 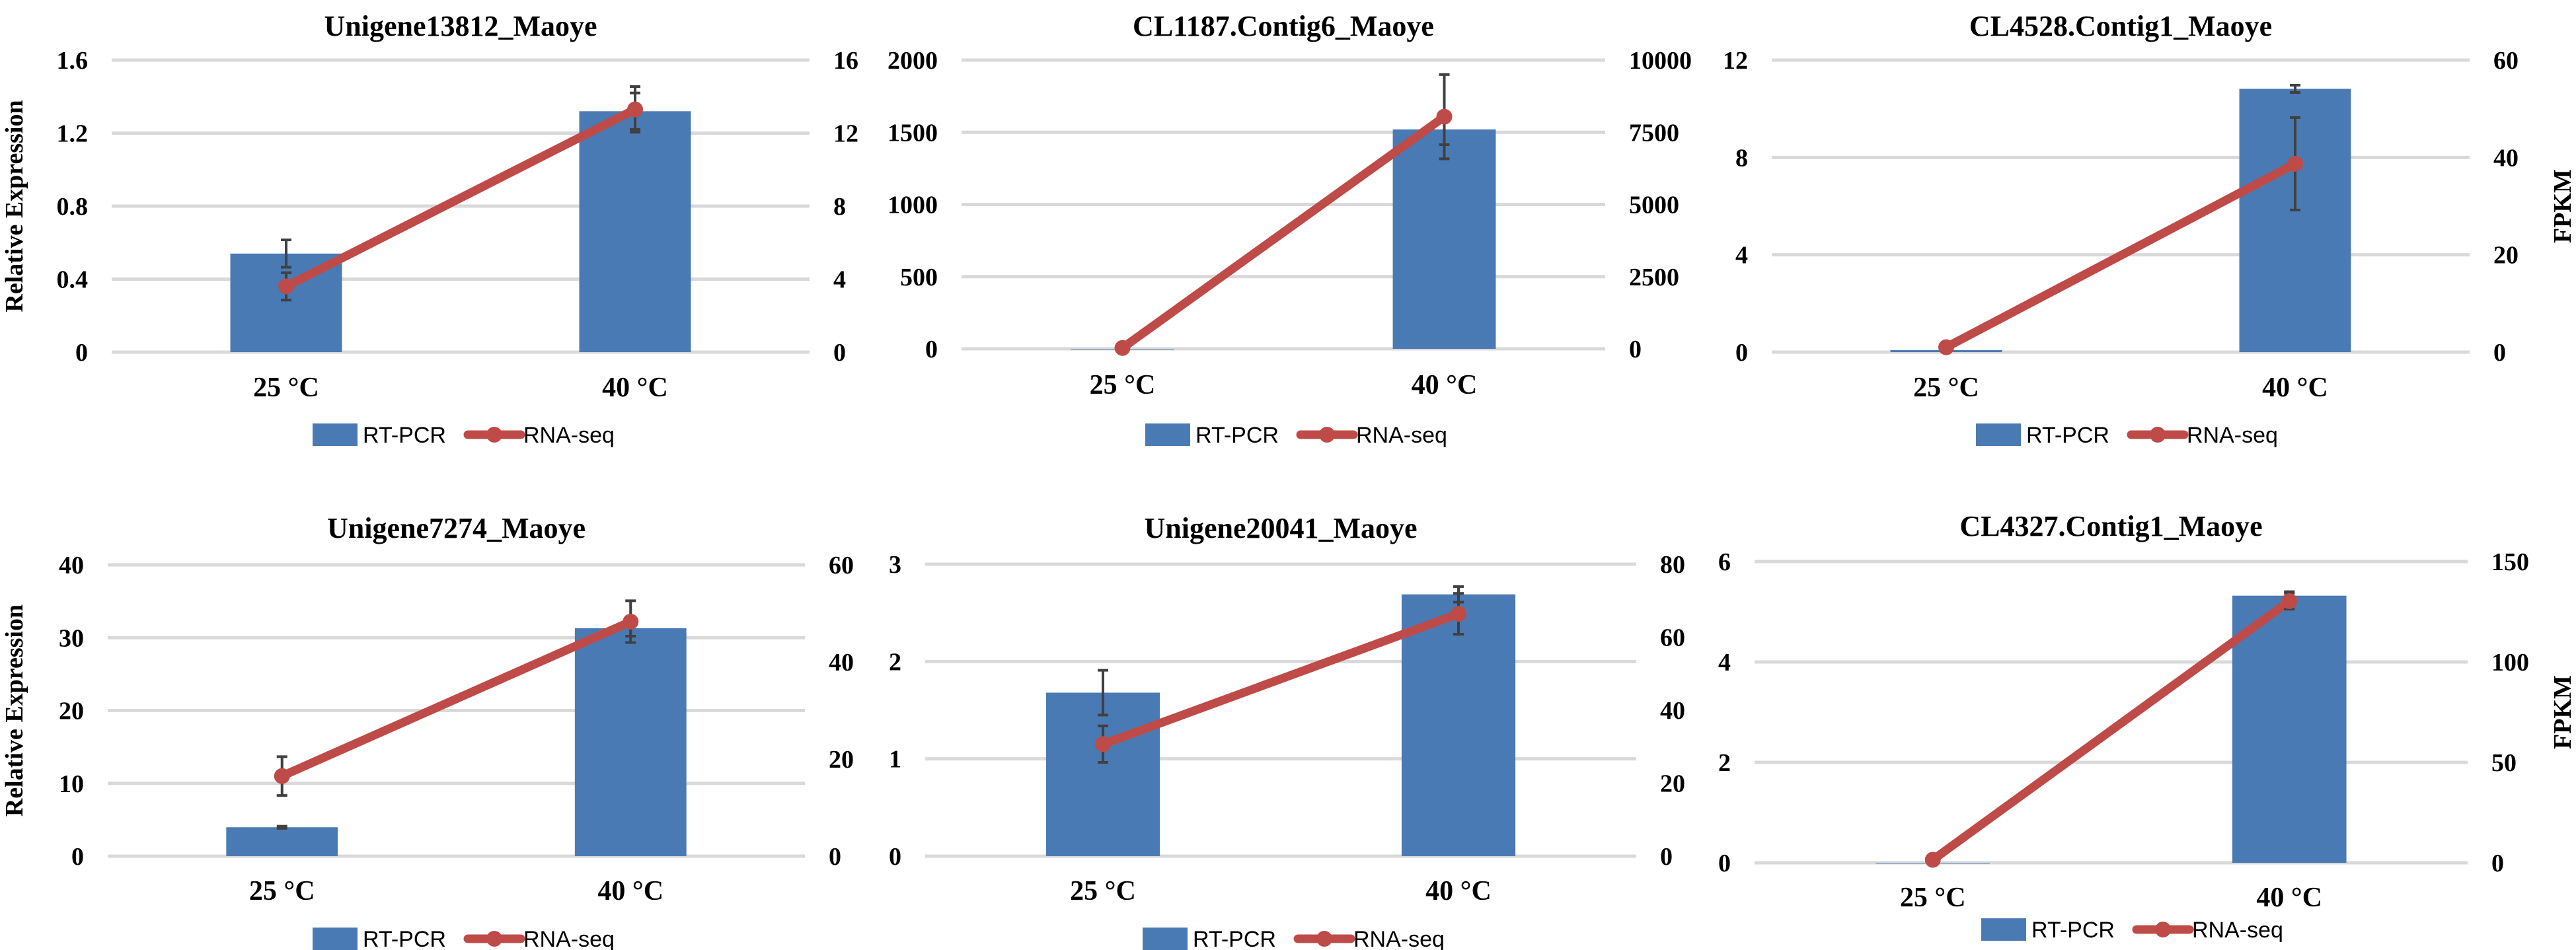 What do you see at coordinates (1654, 133) in the screenshot?
I see `right-tick-label: 7500` at bounding box center [1654, 133].